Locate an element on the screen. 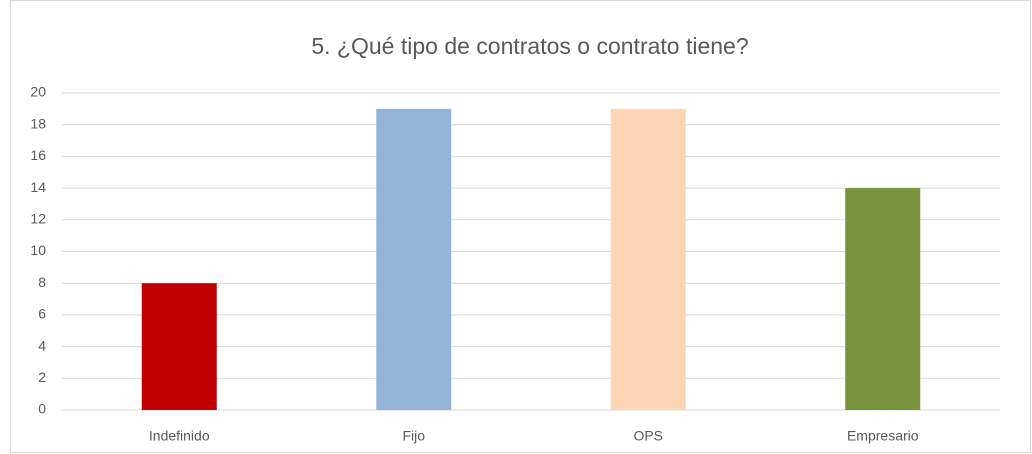 This screenshot has width=1032, height=454. y-tick-label: 2 is located at coordinates (42, 377).